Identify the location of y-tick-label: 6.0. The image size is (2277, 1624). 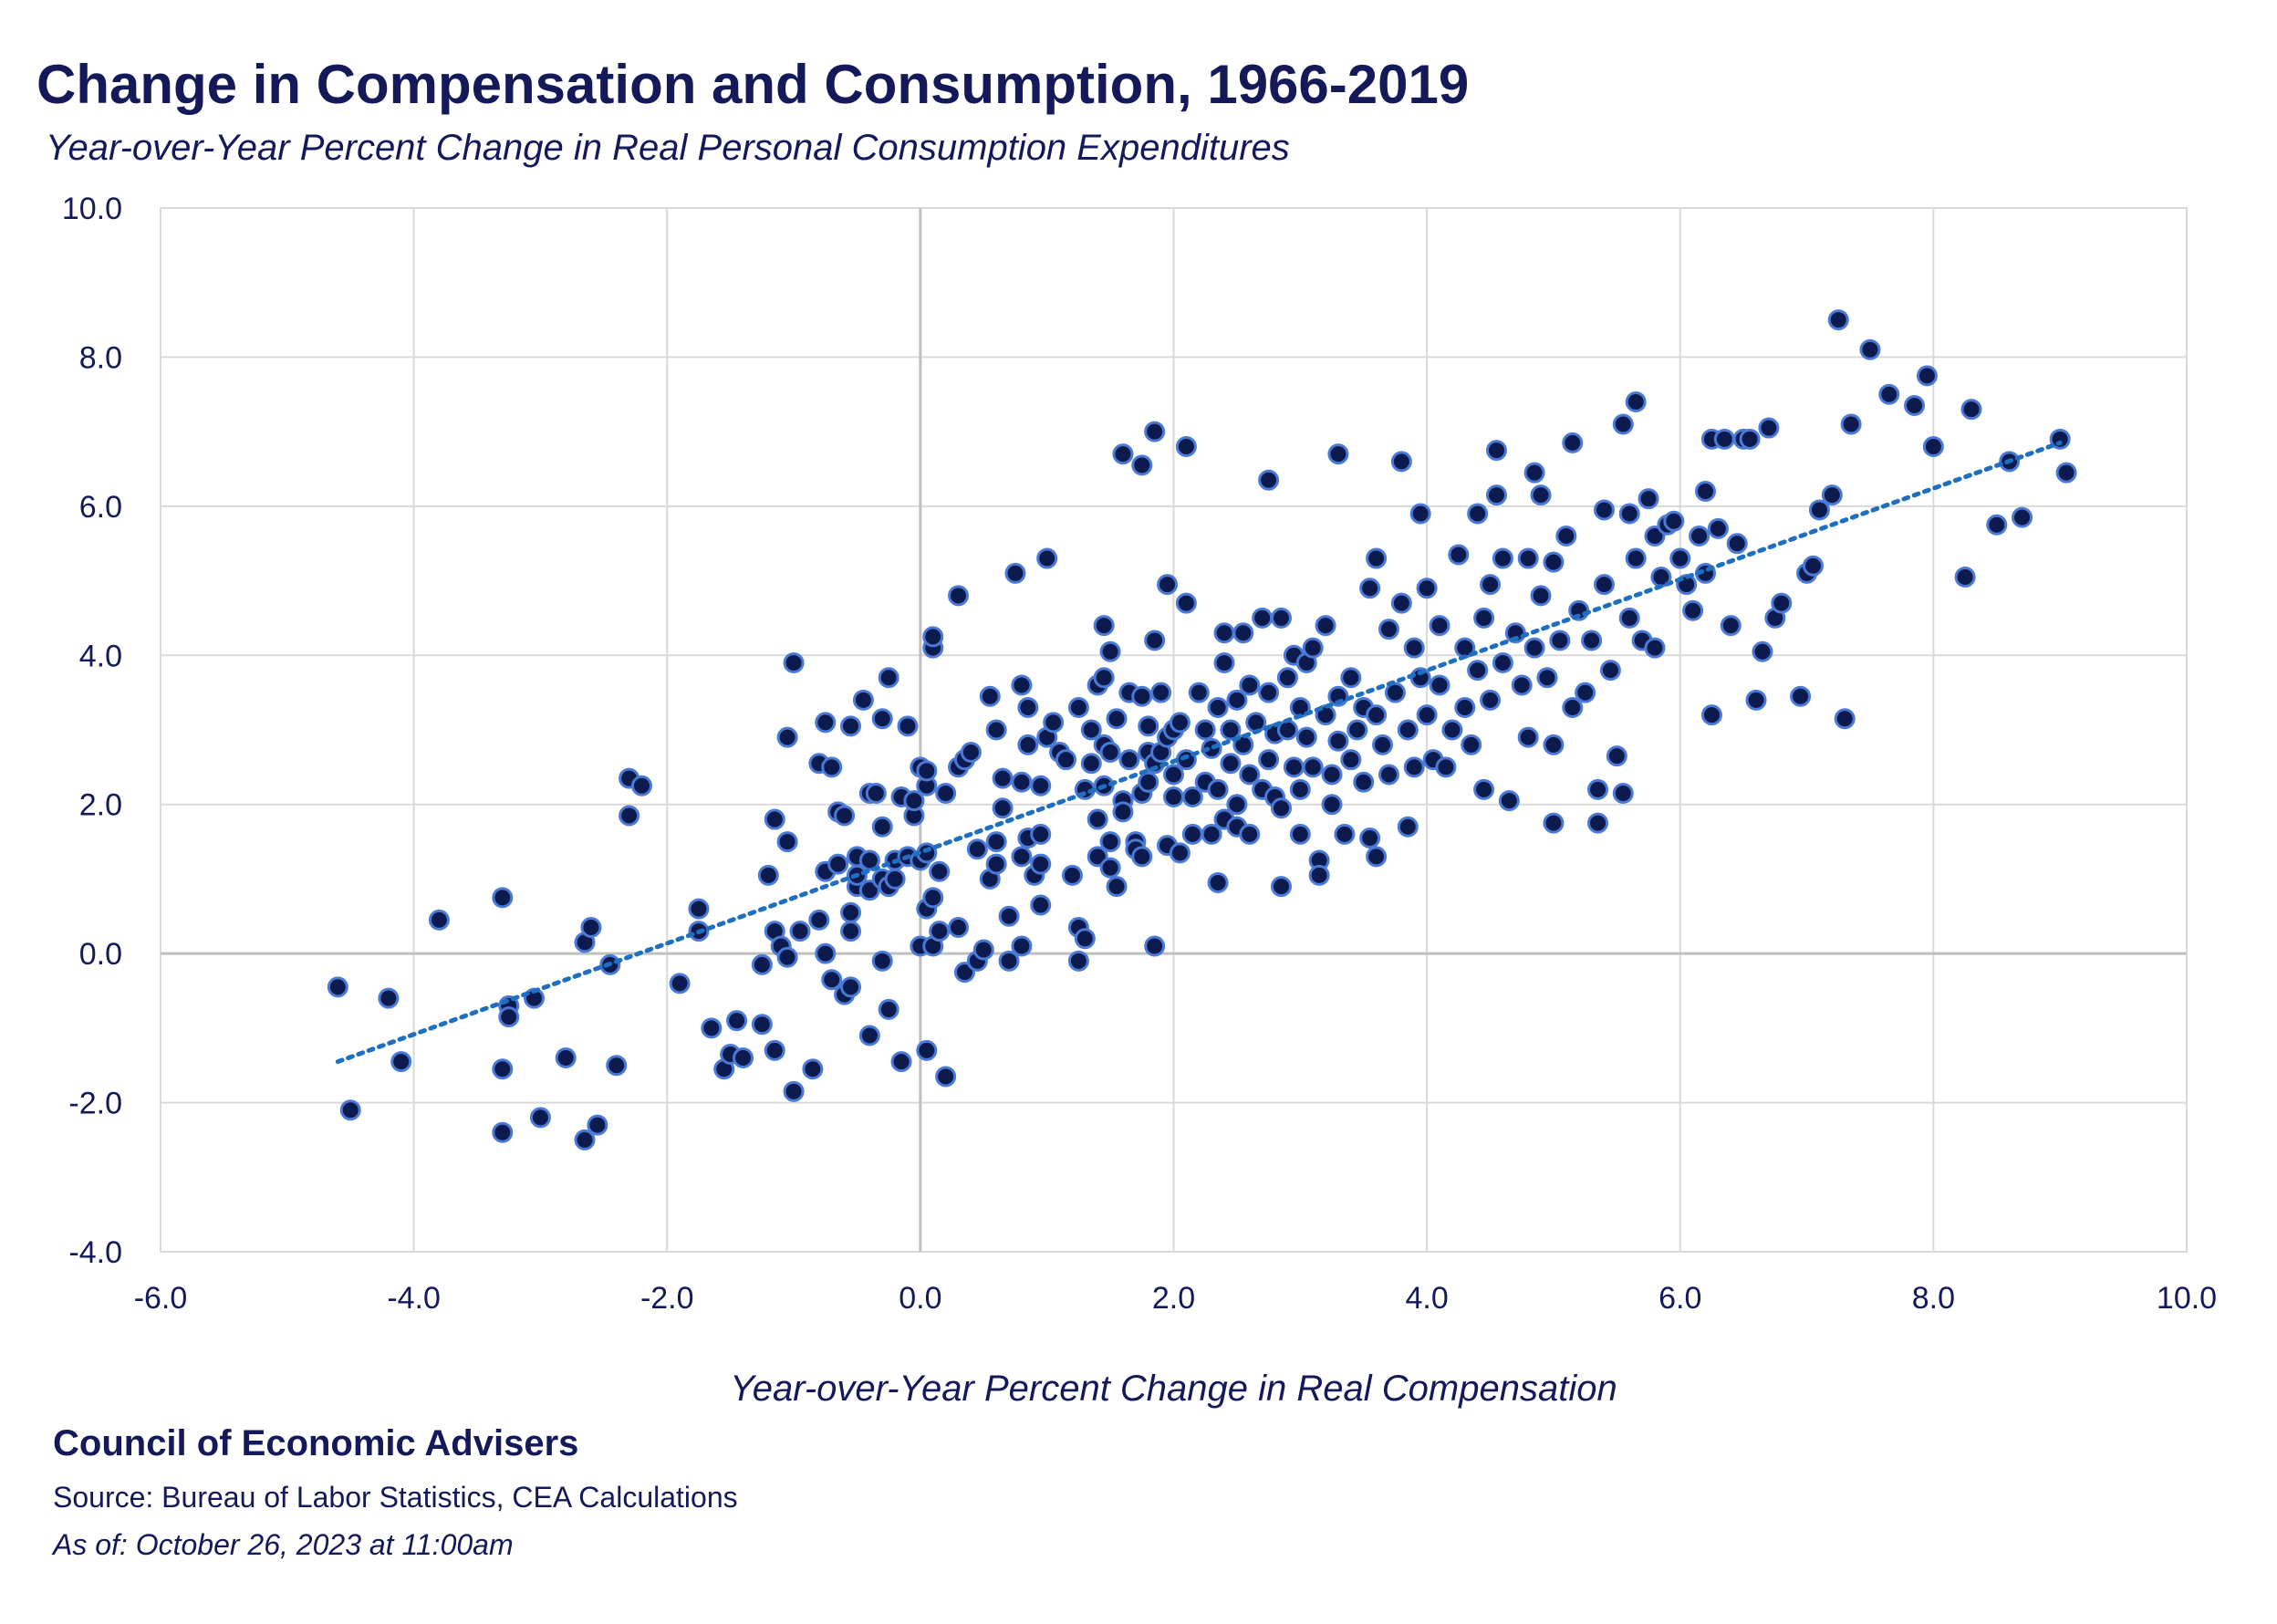
(100, 507).